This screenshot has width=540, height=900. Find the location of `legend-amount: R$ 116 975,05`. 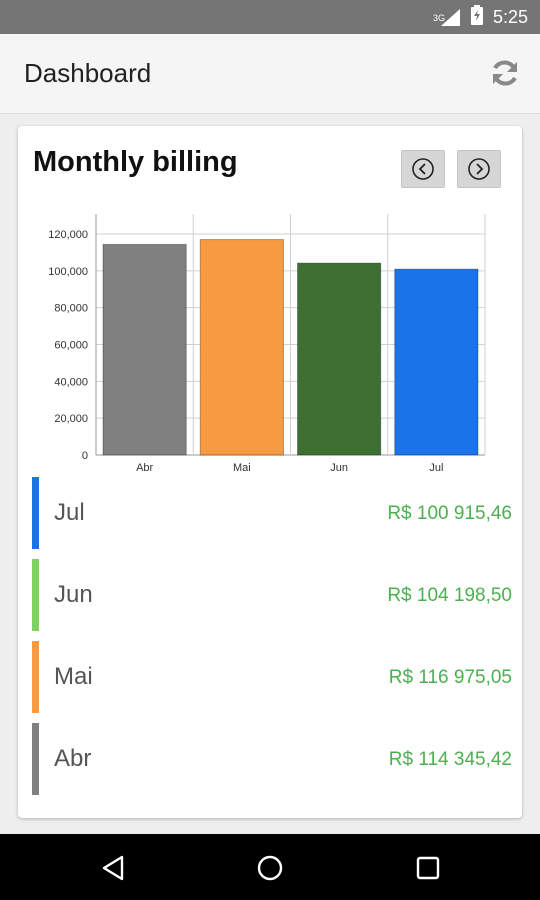

legend-amount: R$ 116 975,05 is located at coordinates (450, 677).